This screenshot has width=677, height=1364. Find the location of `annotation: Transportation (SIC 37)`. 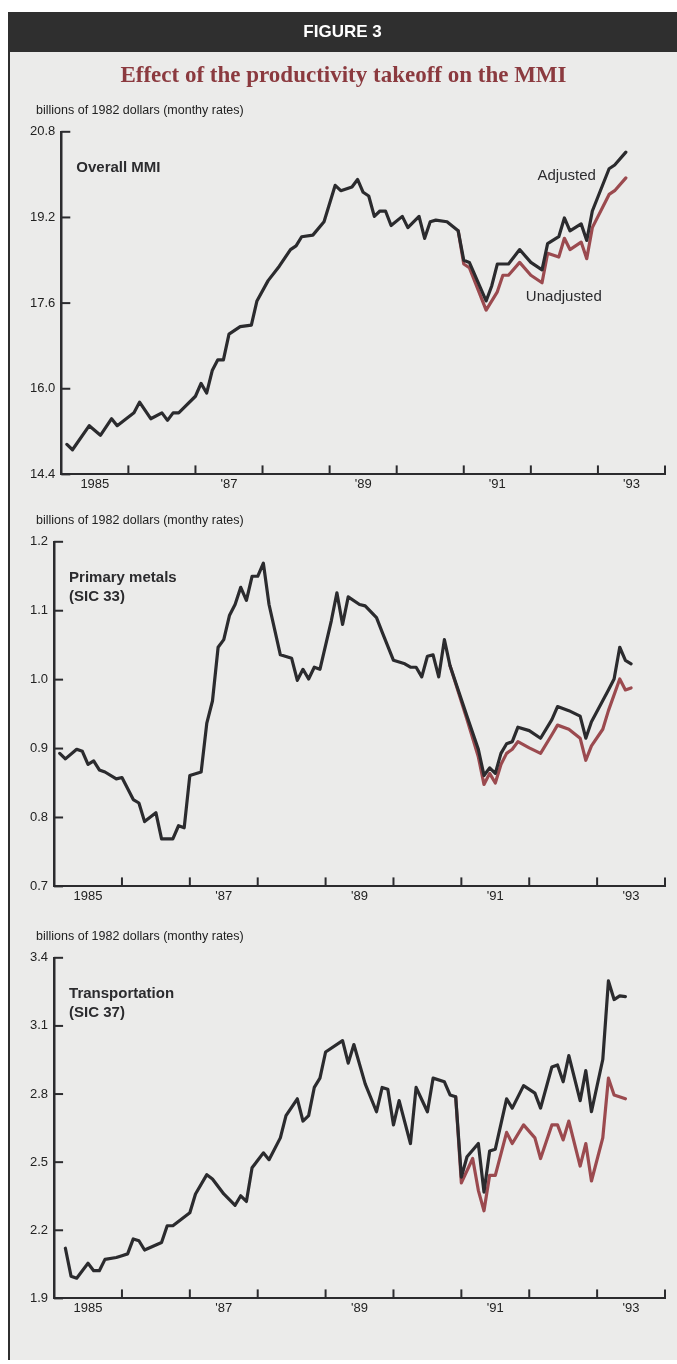

annotation: Transportation (SIC 37) is located at coordinates (122, 1001).